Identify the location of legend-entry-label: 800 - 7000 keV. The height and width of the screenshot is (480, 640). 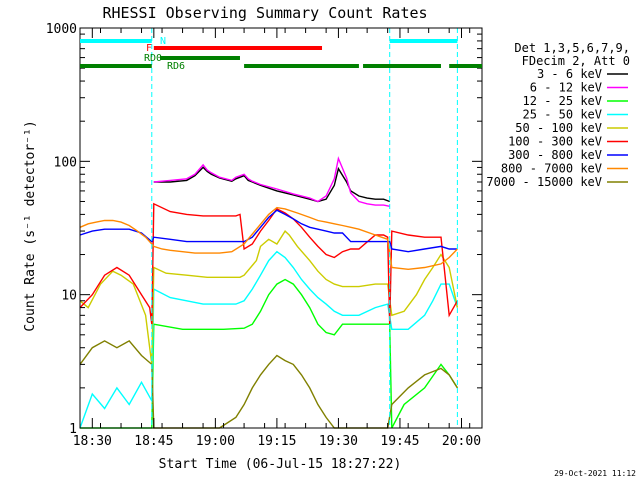
(551, 169).